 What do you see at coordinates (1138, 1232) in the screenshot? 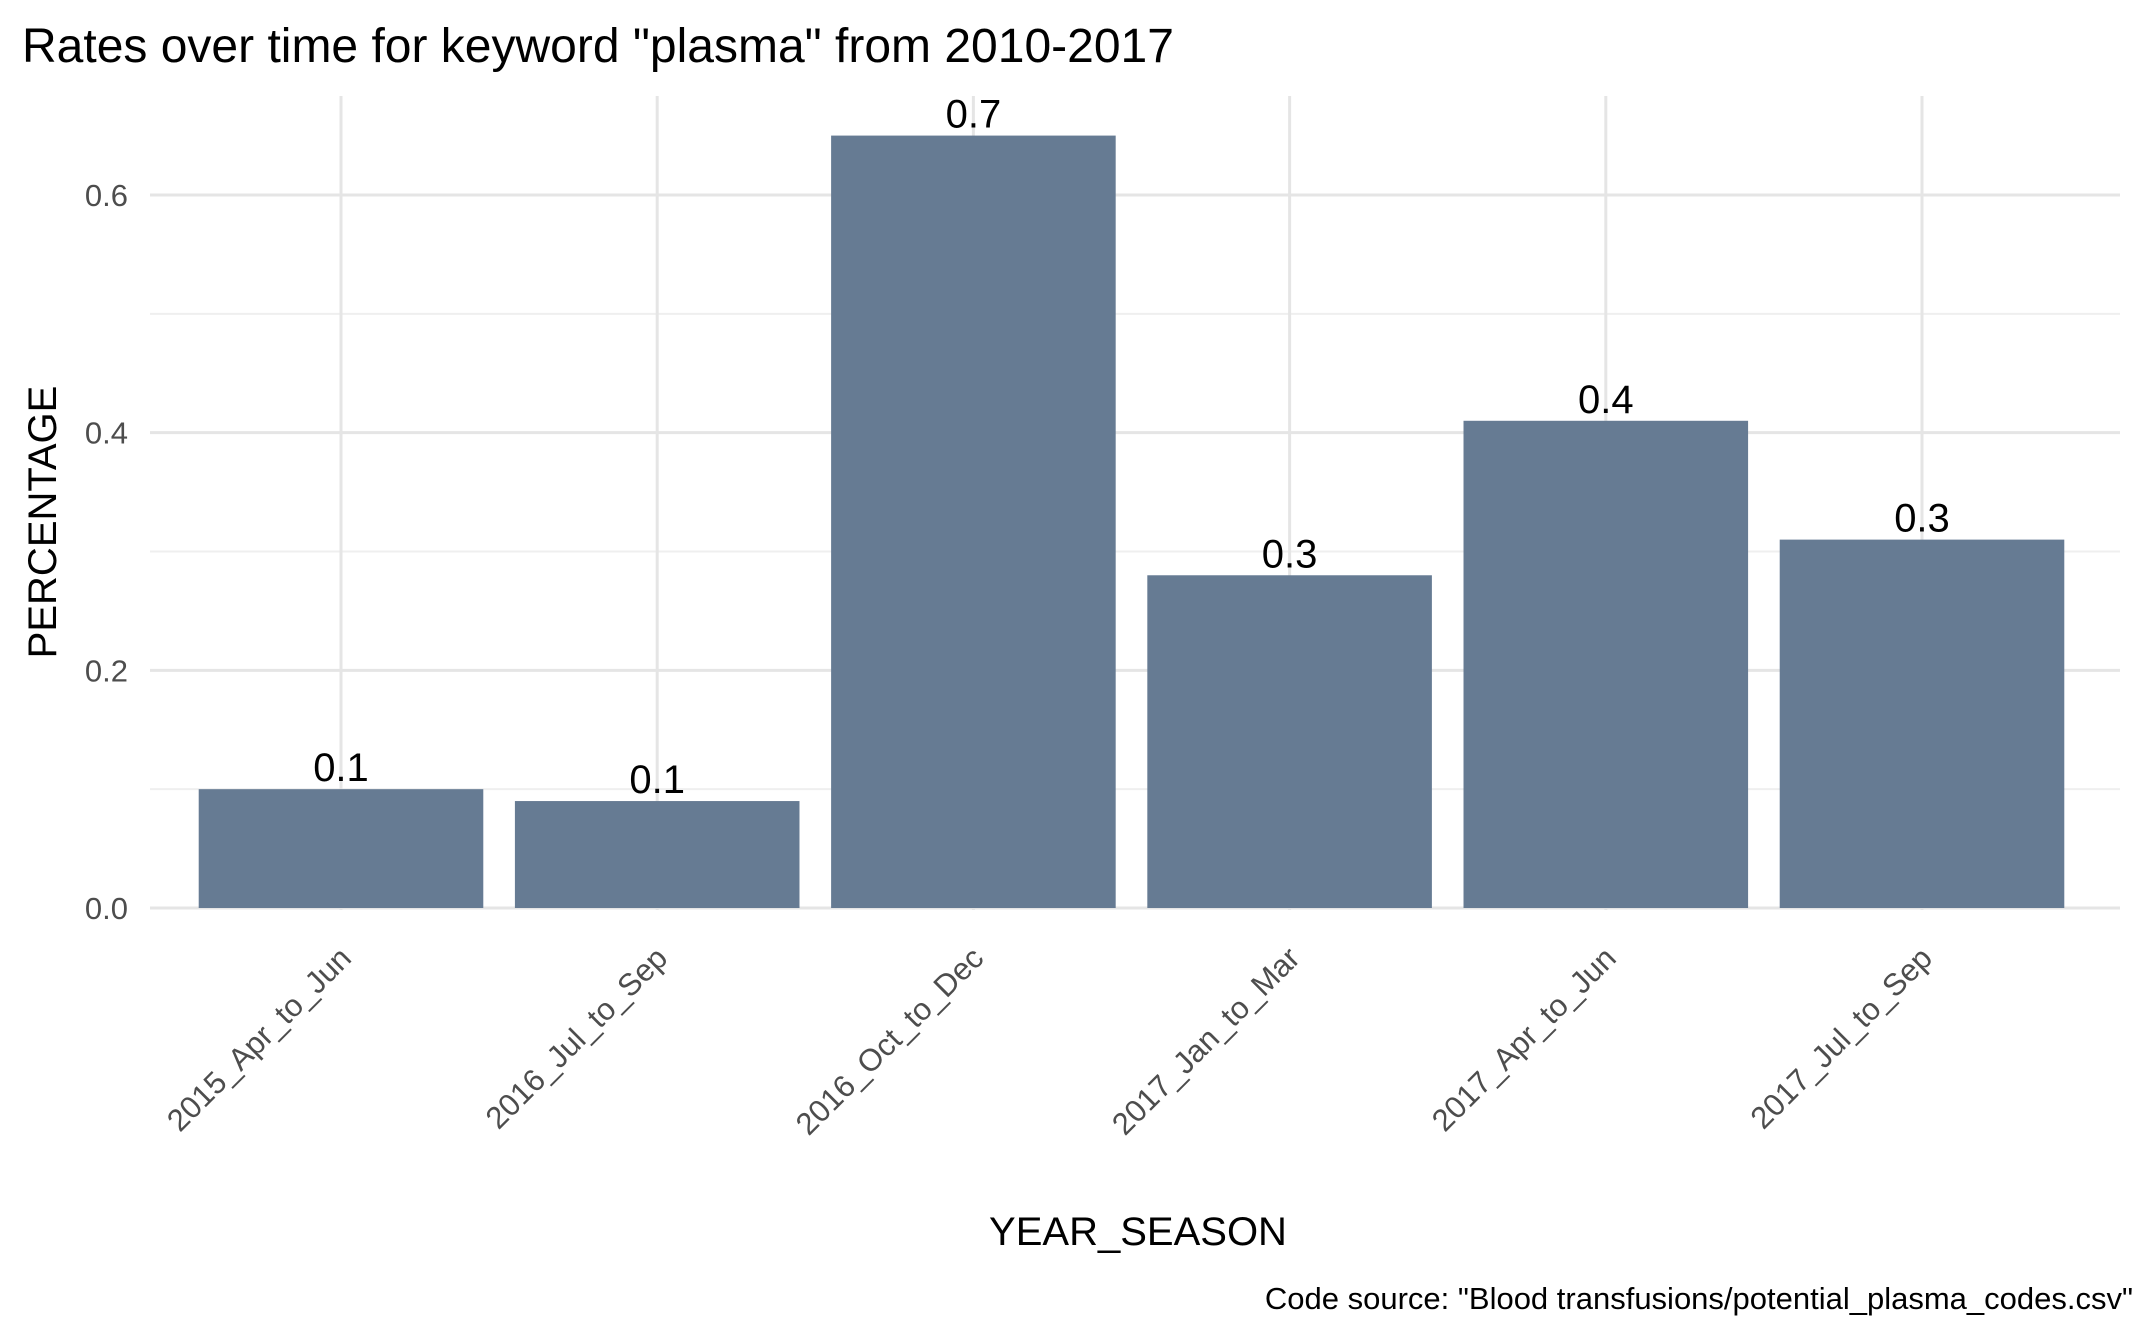
I see `x-axis-title: YEAR_SEASON` at bounding box center [1138, 1232].